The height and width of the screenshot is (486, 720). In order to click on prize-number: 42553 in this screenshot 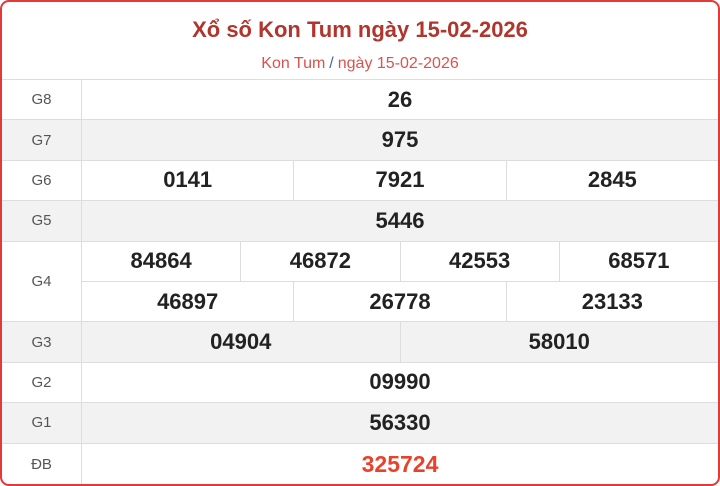, I will do `click(479, 261)`.